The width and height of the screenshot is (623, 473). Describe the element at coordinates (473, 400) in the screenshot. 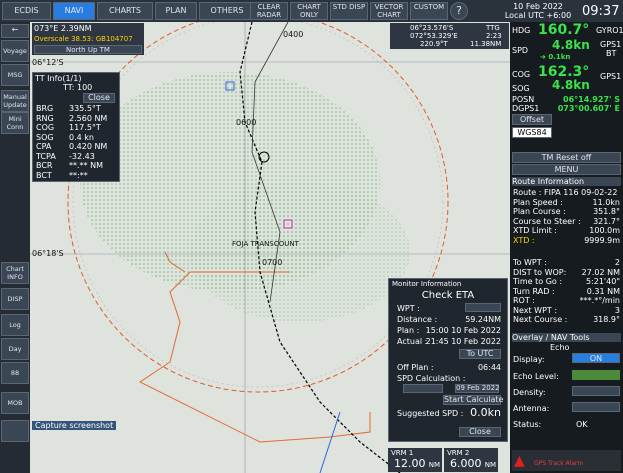

I see `start-button: Start Calculate` at that location.